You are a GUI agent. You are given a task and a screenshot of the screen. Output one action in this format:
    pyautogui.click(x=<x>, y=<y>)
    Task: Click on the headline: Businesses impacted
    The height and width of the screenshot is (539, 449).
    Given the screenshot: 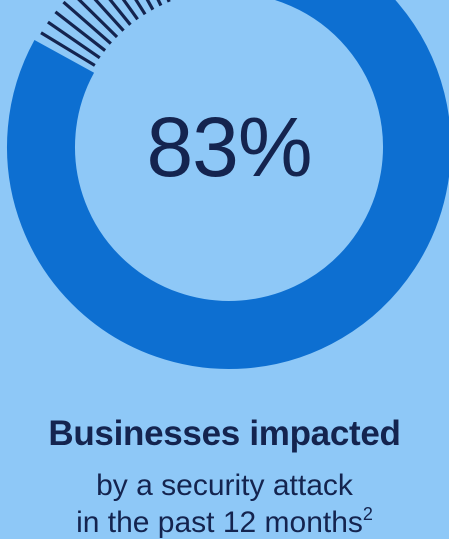 What is the action you would take?
    pyautogui.click(x=224, y=433)
    